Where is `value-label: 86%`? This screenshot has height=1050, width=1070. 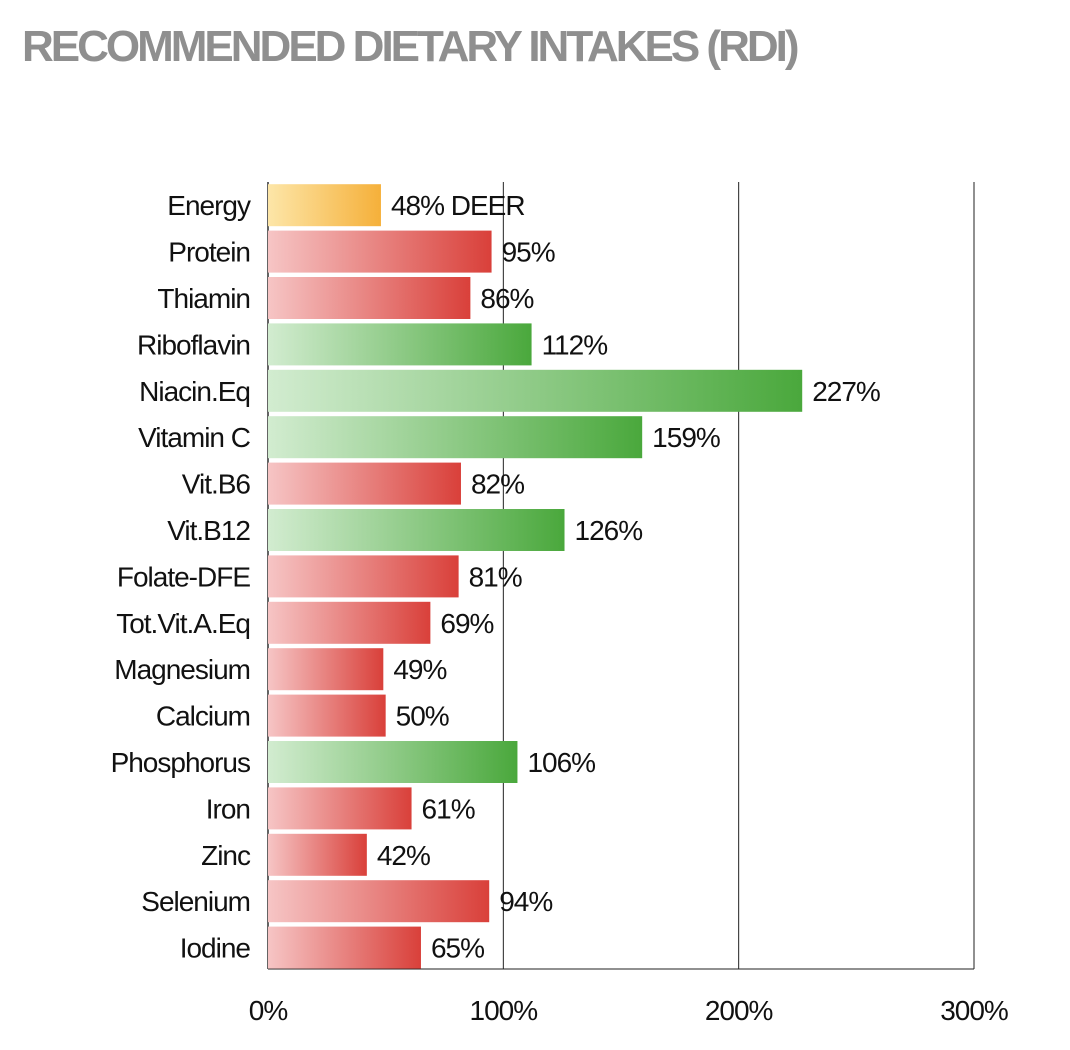
value-label: 86% is located at coordinates (506, 298).